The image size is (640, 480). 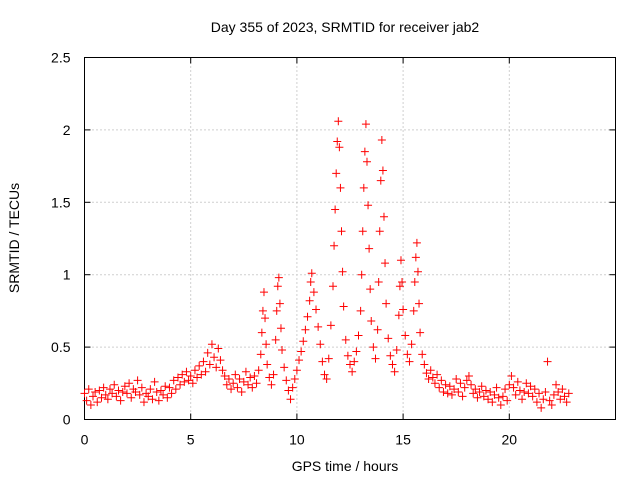 I want to click on y-tick-label: 2.5, so click(x=61, y=58).